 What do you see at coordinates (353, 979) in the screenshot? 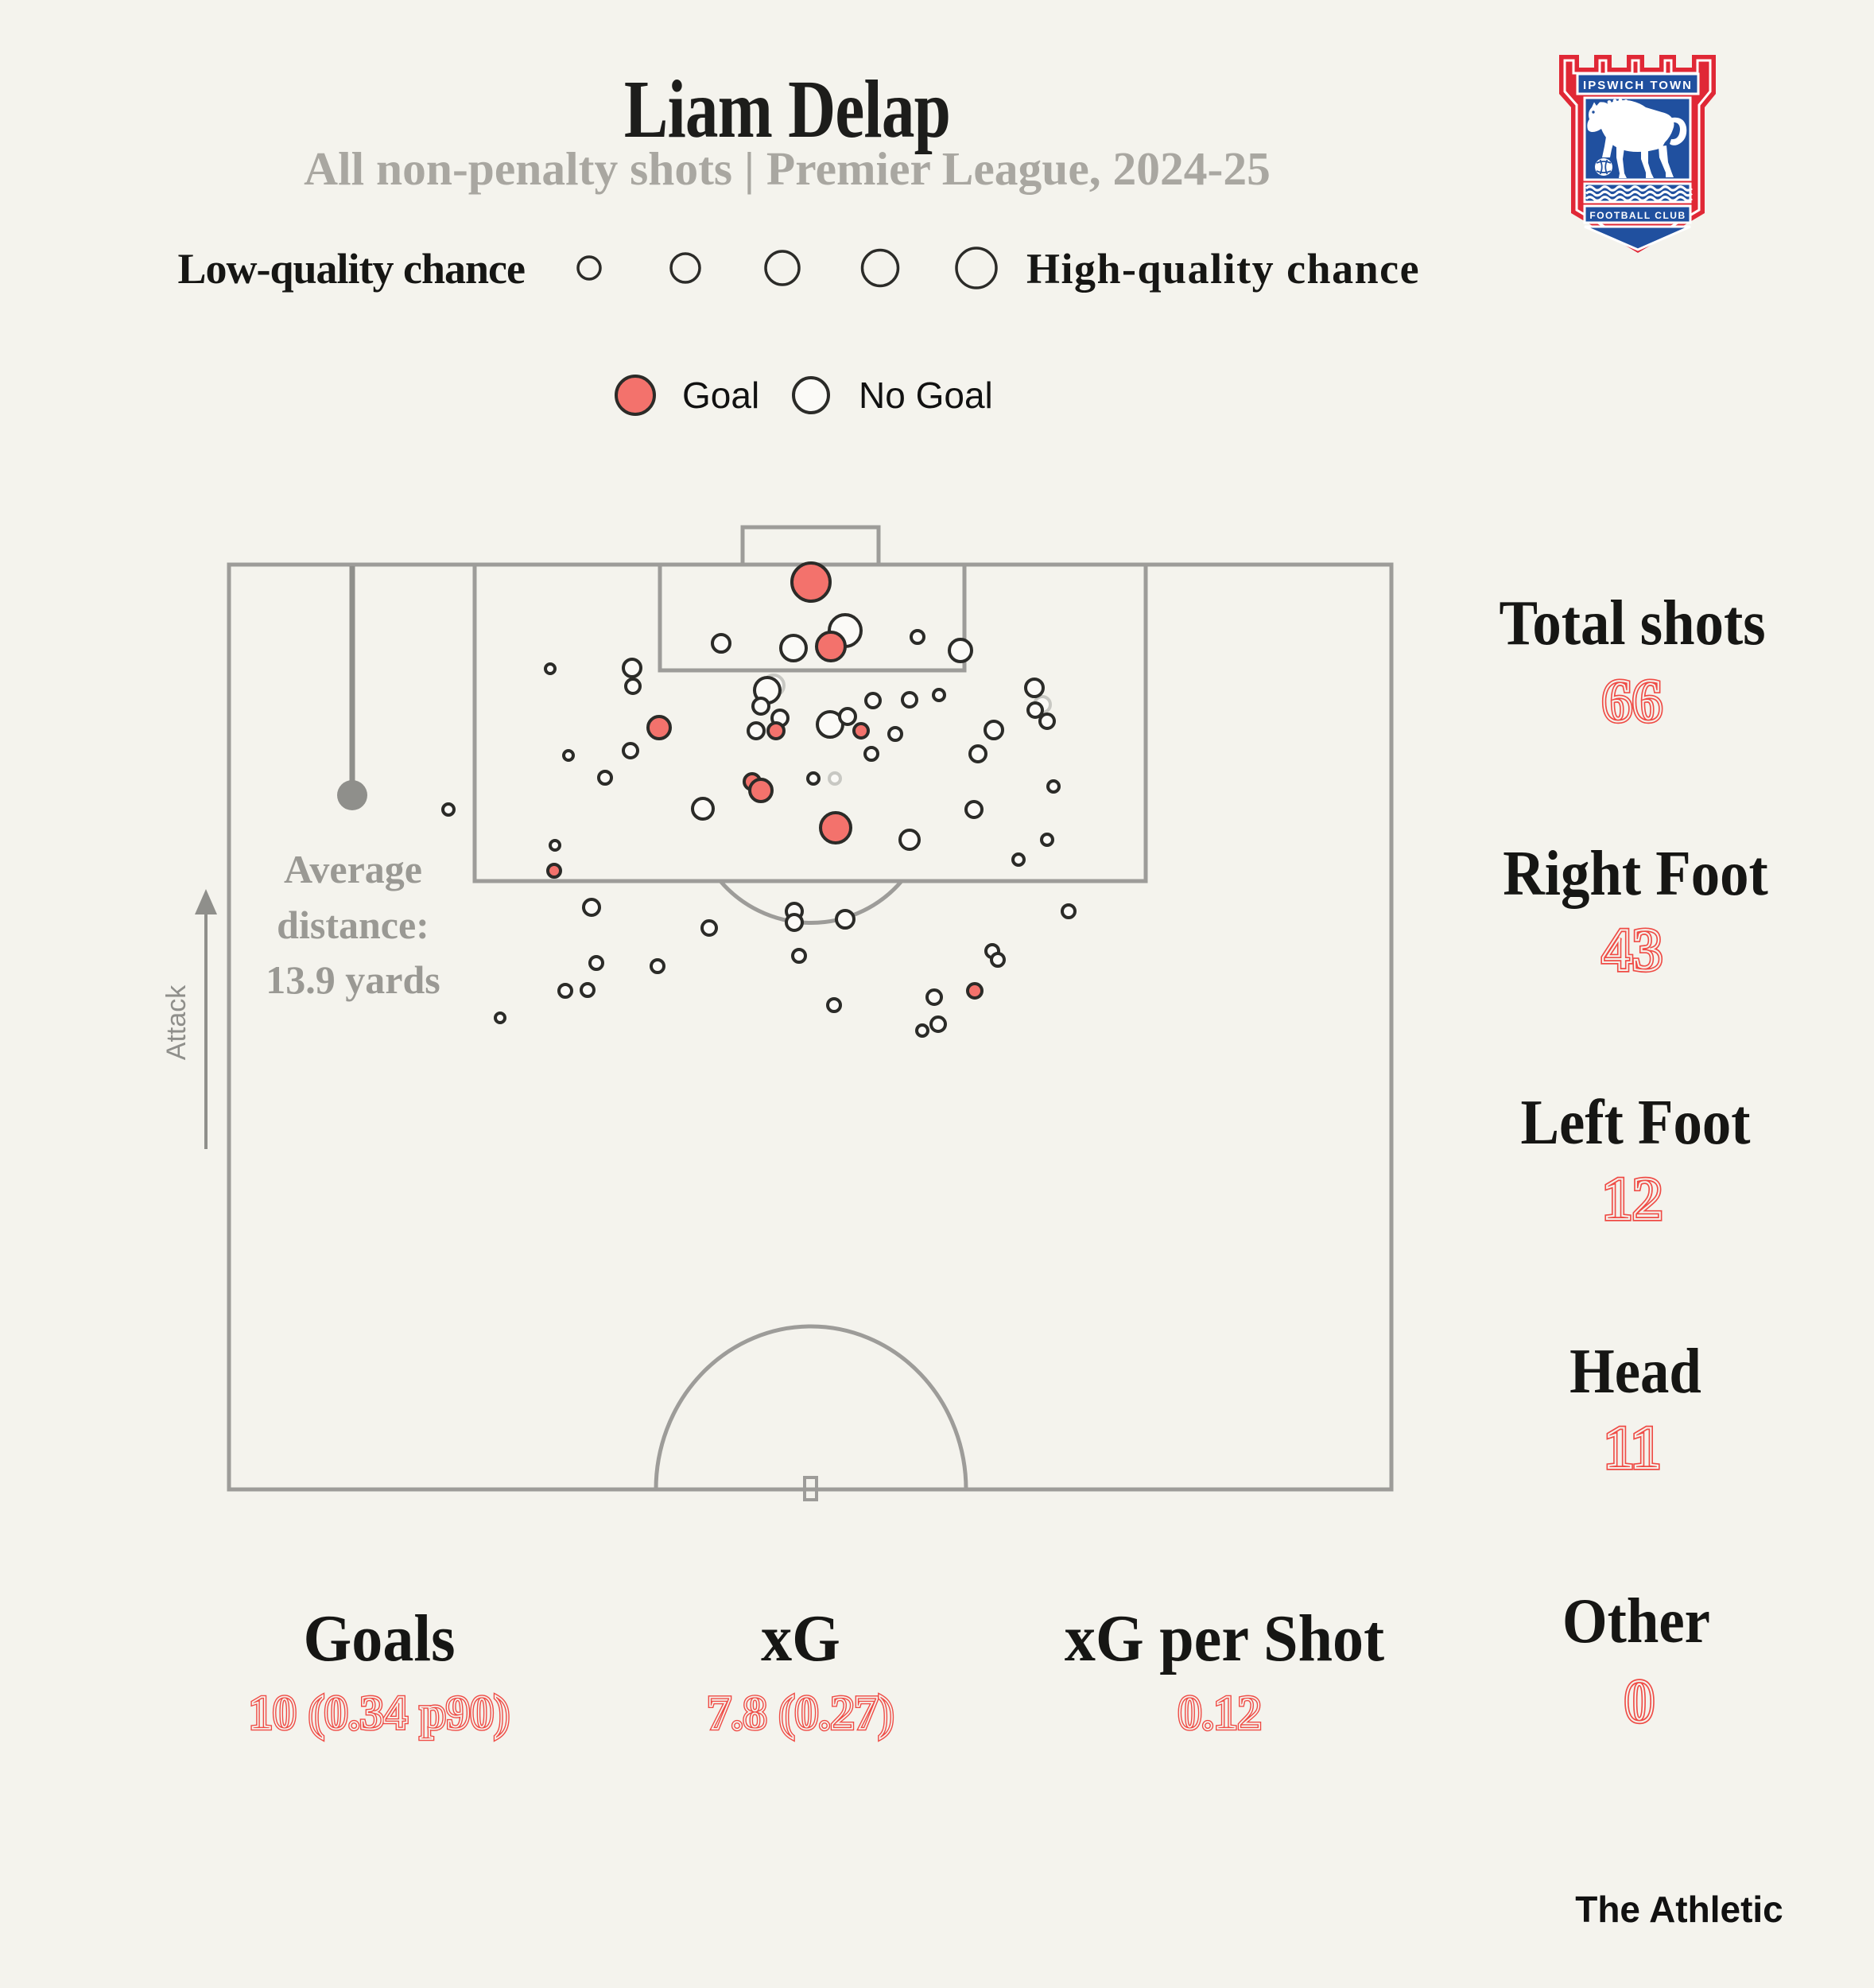
I see `svg-text: 13.9 yards` at bounding box center [353, 979].